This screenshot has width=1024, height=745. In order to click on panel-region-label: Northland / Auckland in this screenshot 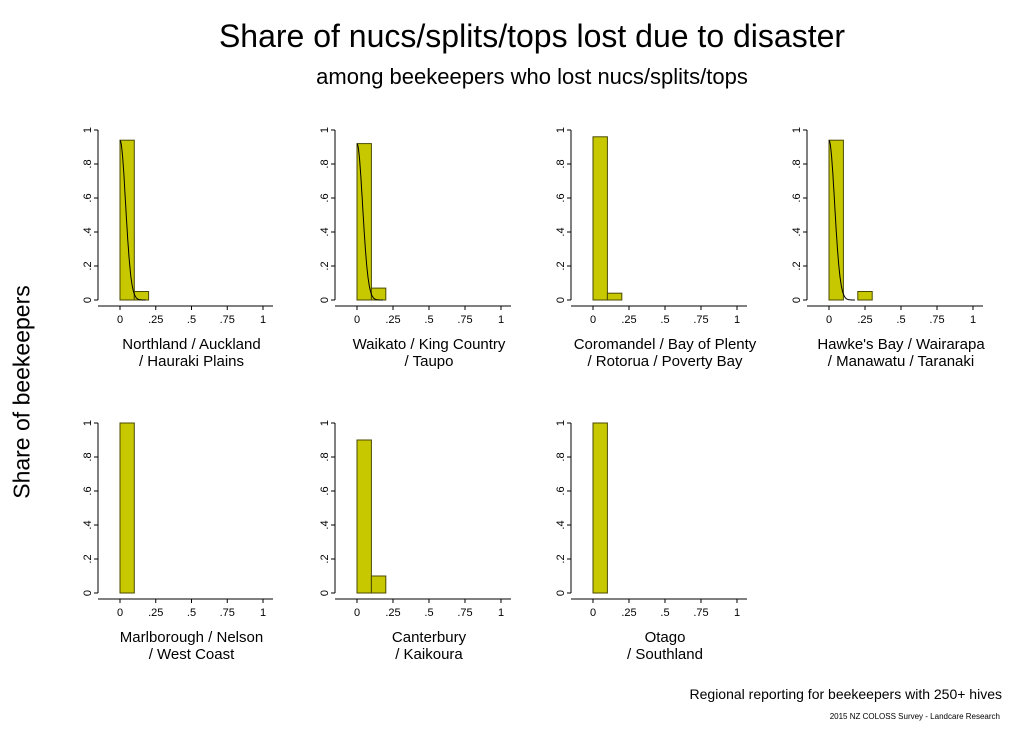, I will do `click(191, 344)`.